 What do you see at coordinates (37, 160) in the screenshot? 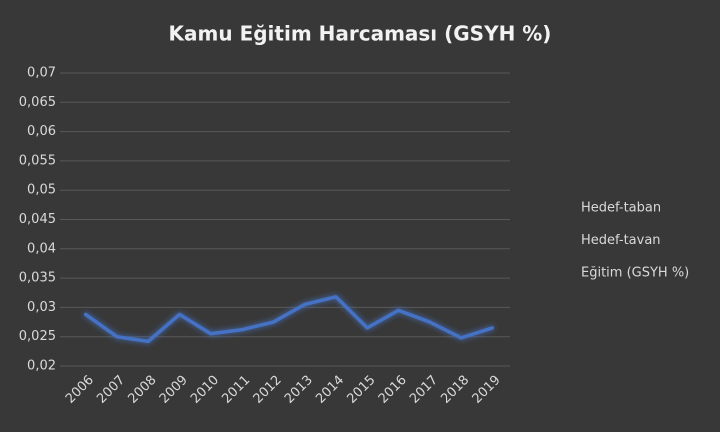
I see `y-tick-label: 0,055` at bounding box center [37, 160].